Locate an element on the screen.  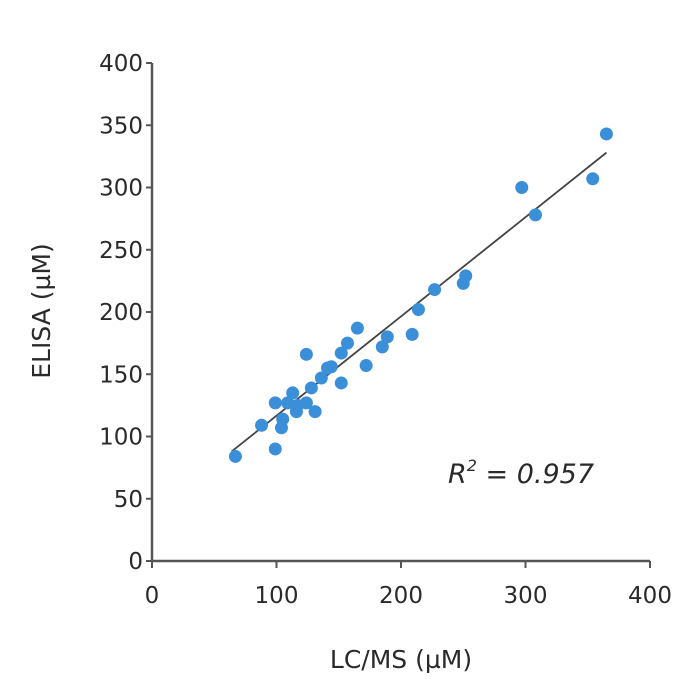
x-axis: 0 100 200 300 400 is located at coordinates (408, 584).